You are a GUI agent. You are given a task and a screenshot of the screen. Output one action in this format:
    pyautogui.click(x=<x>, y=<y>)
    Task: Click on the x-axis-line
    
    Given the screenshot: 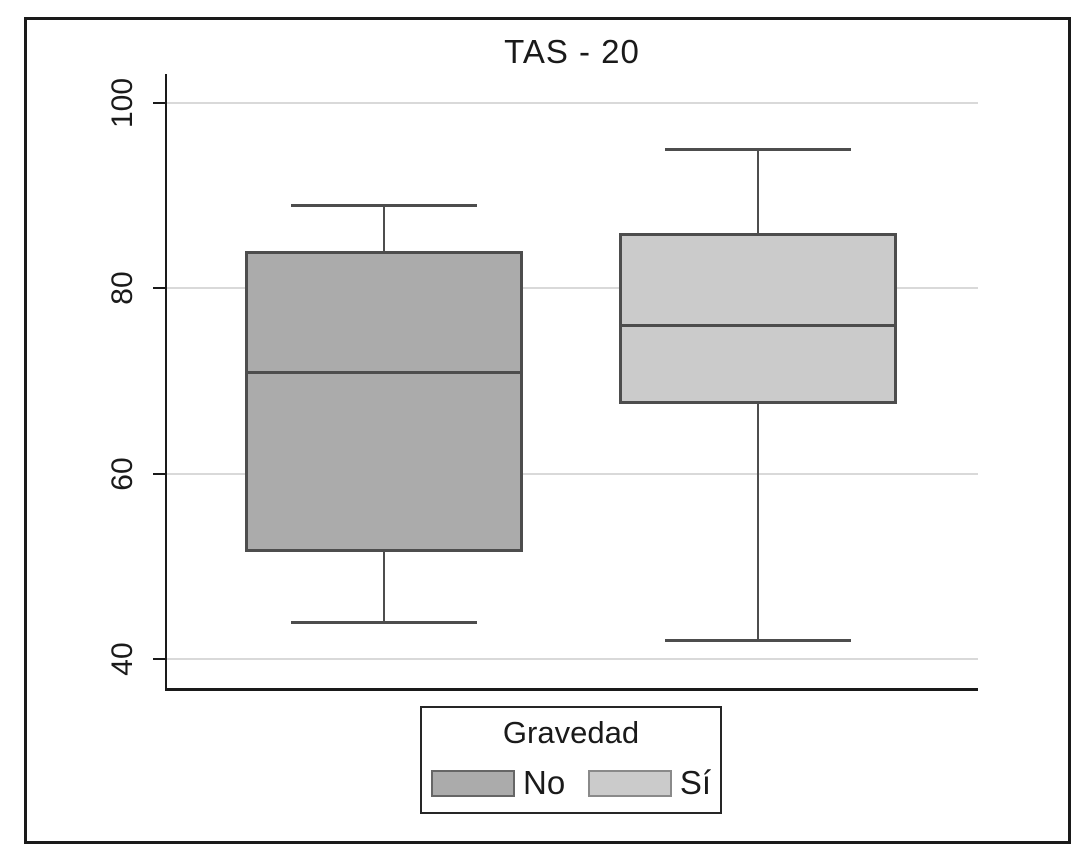 What is the action you would take?
    pyautogui.click(x=571, y=689)
    